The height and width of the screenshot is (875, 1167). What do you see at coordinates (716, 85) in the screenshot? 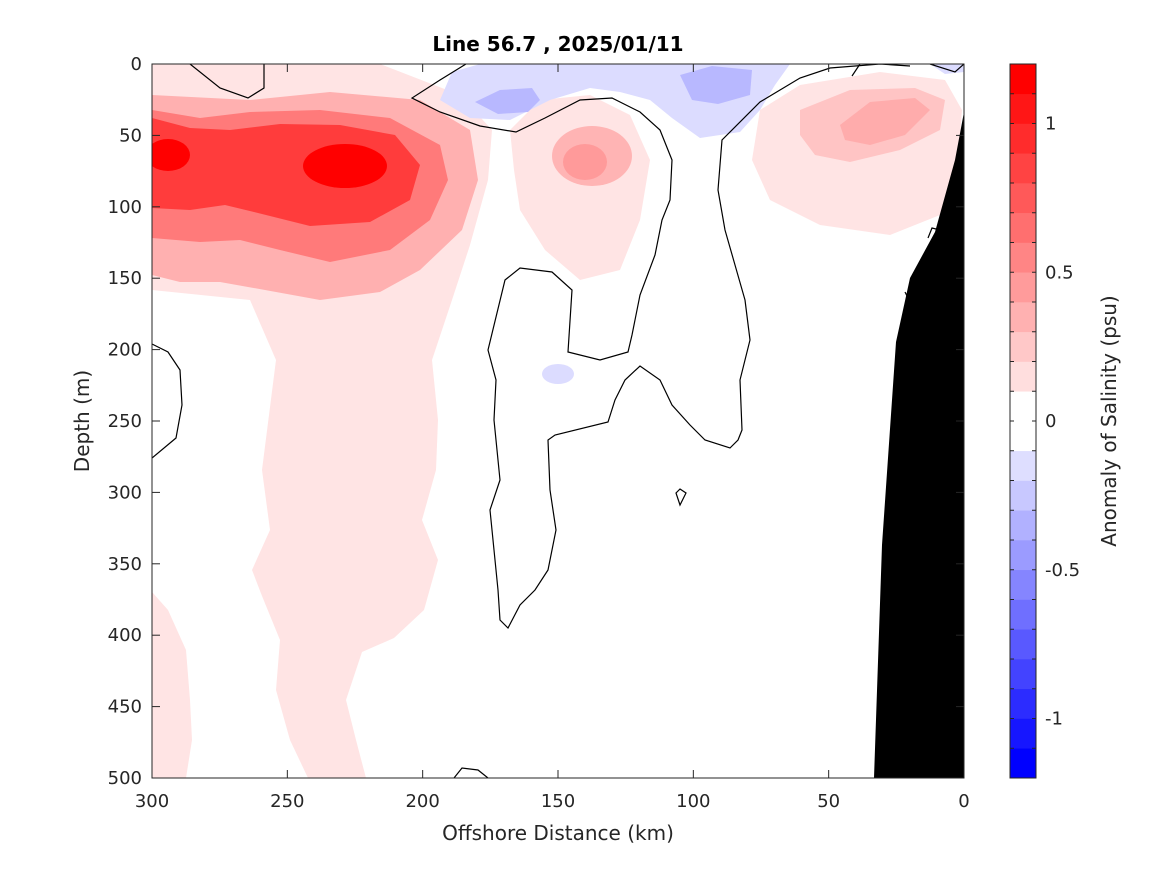
I see `contour-band-negative-core-east` at bounding box center [716, 85].